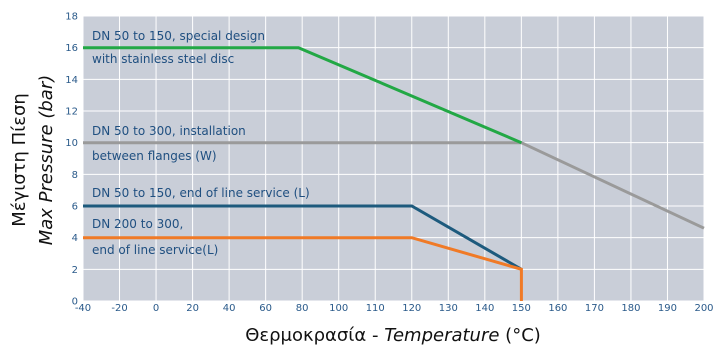 The width and height of the screenshot is (714, 348). Describe the element at coordinates (119, 308) in the screenshot. I see `x-tick-label: -20` at that location.